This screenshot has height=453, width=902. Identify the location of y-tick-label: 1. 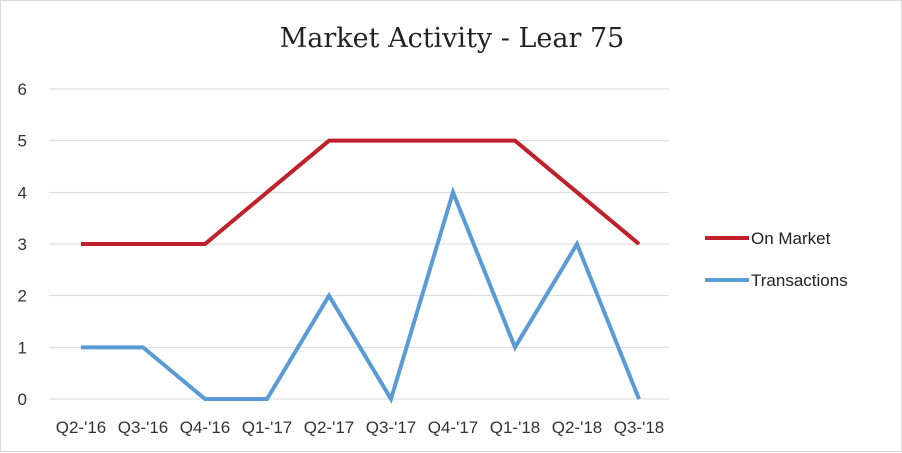
(22, 347).